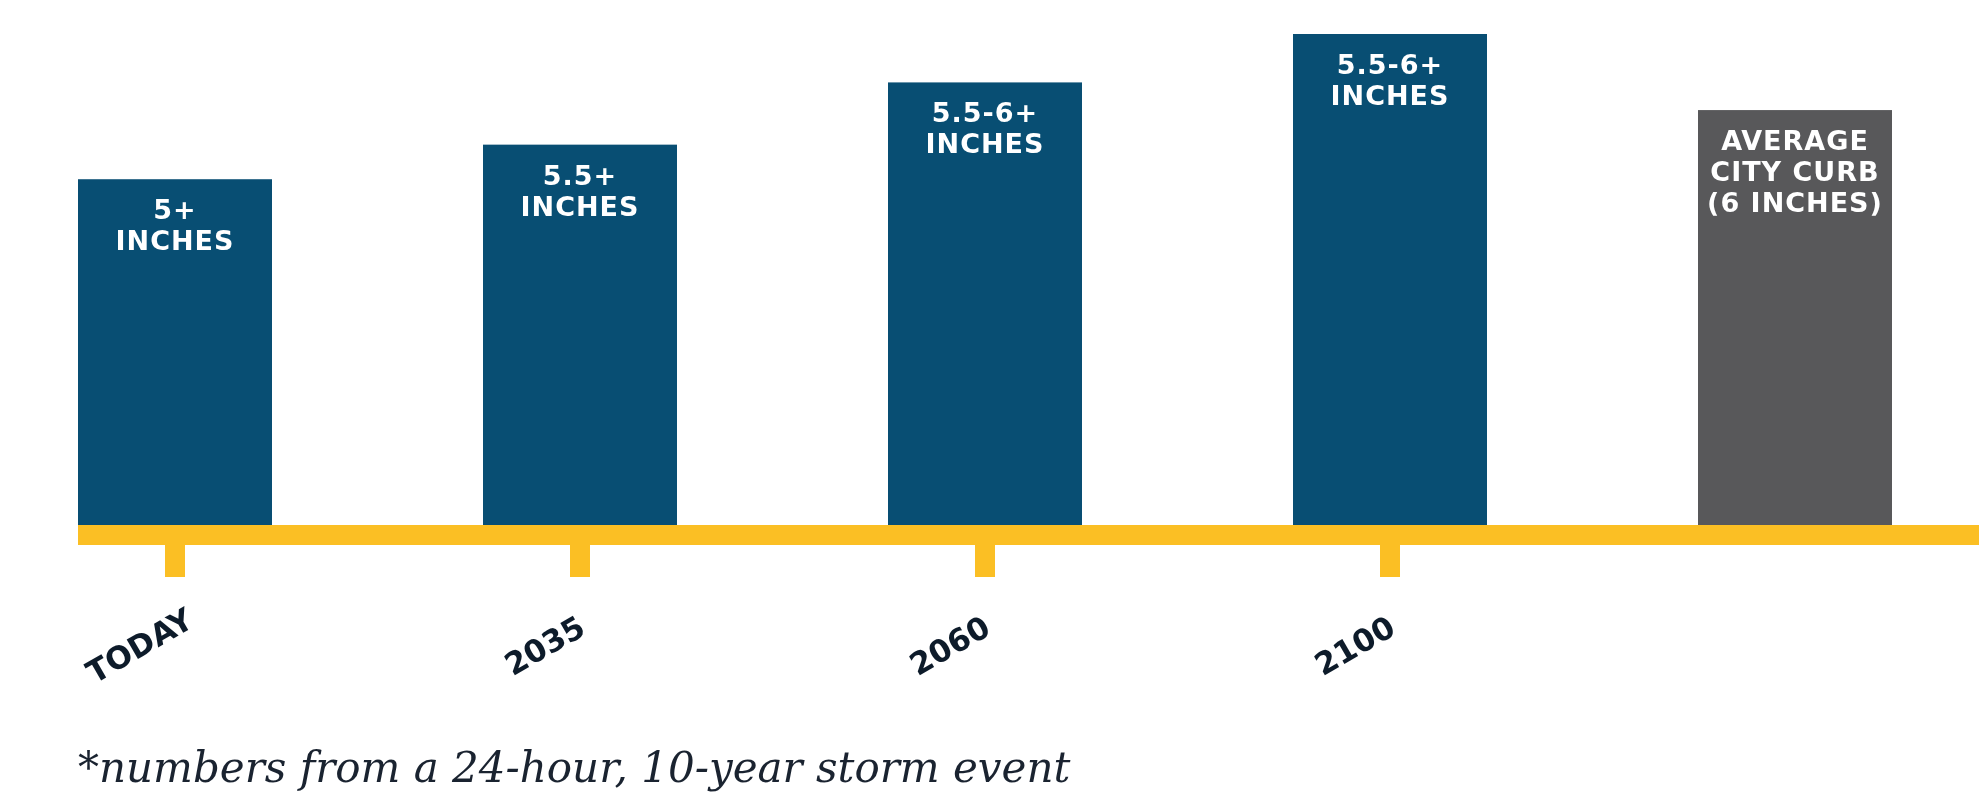 This screenshot has width=1979, height=808. What do you see at coordinates (1795, 172) in the screenshot?
I see `data-label: AVERAGE CITY CURB (6 INCHES)` at bounding box center [1795, 172].